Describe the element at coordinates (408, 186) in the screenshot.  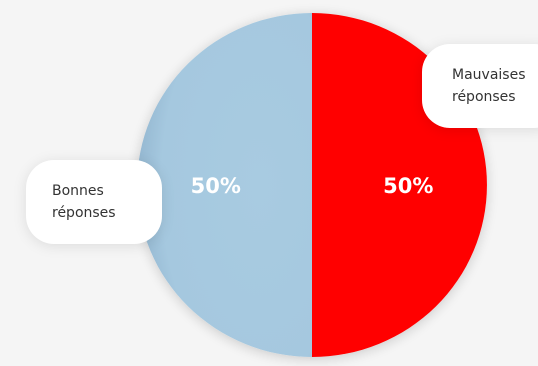
I see `slice-value-label-mauvaises-reponses: 50%` at that location.